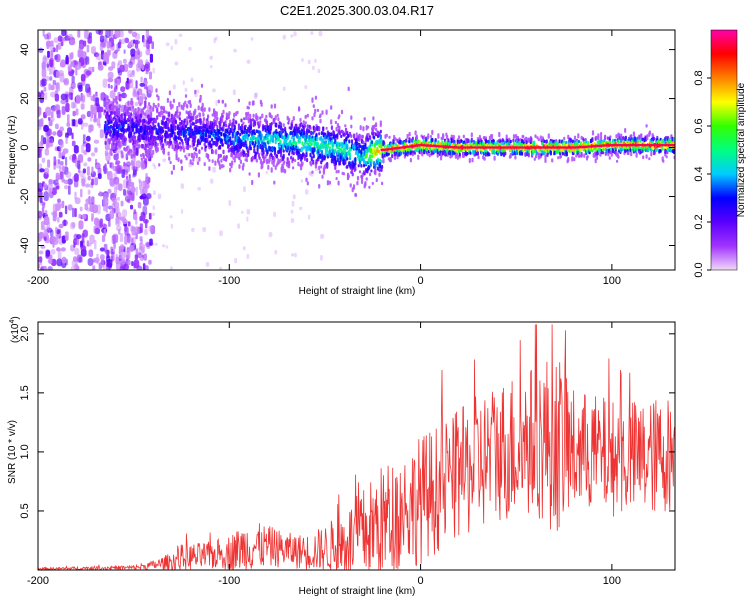 This screenshot has width=750, height=600. What do you see at coordinates (699, 125) in the screenshot?
I see `colorbar-tick-label: 0.6` at bounding box center [699, 125].